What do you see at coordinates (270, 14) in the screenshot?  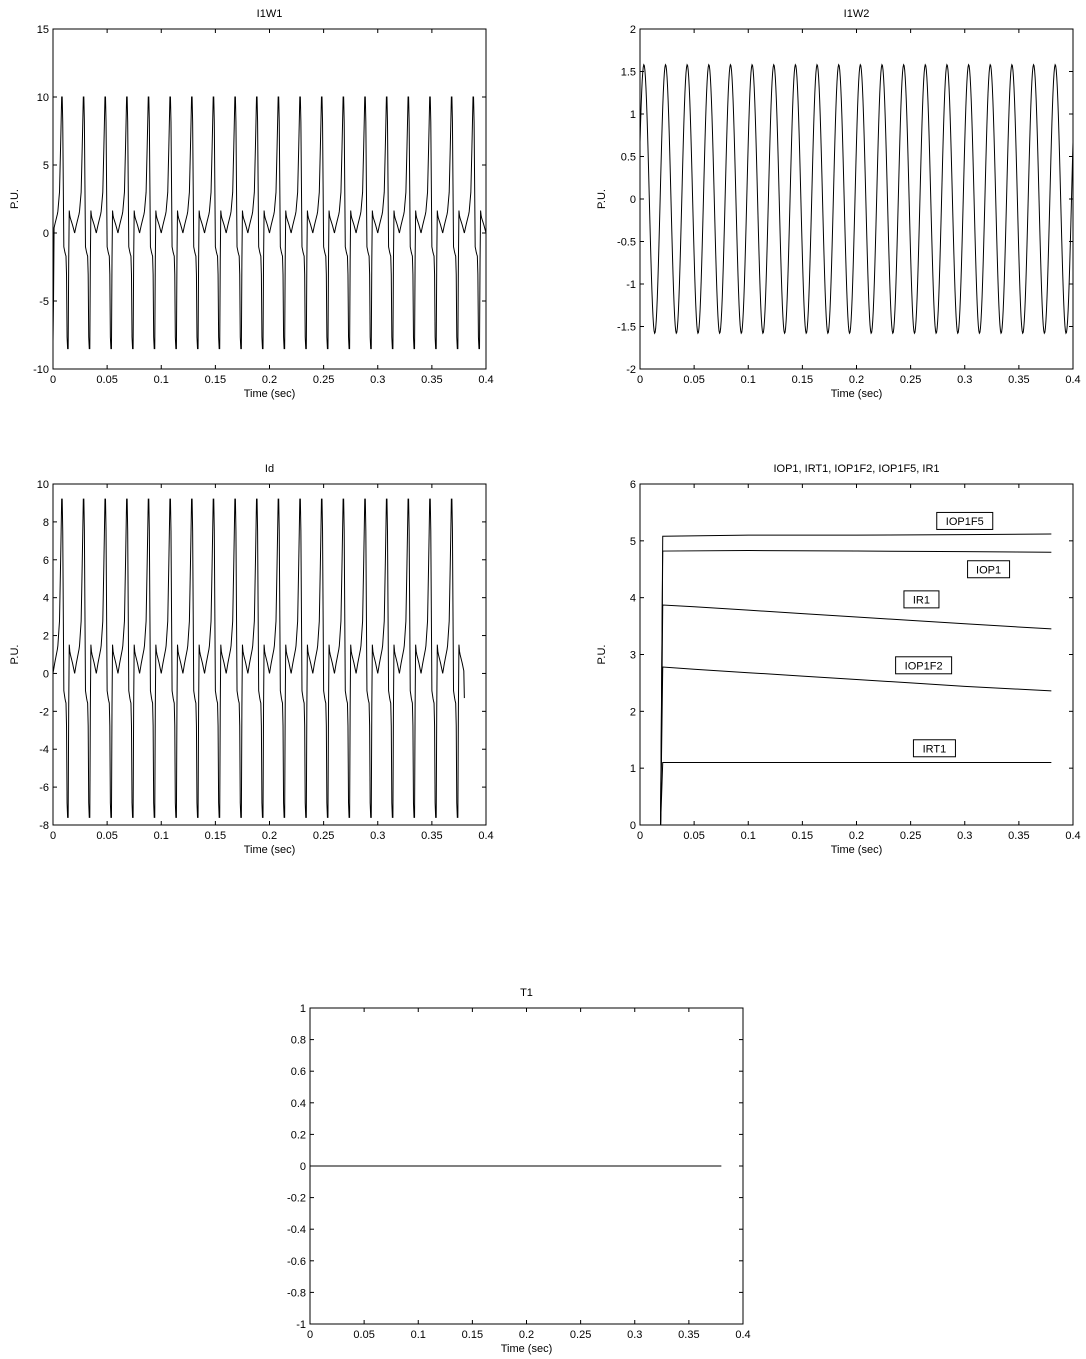 I see `chart-title: I1W1` at bounding box center [270, 14].